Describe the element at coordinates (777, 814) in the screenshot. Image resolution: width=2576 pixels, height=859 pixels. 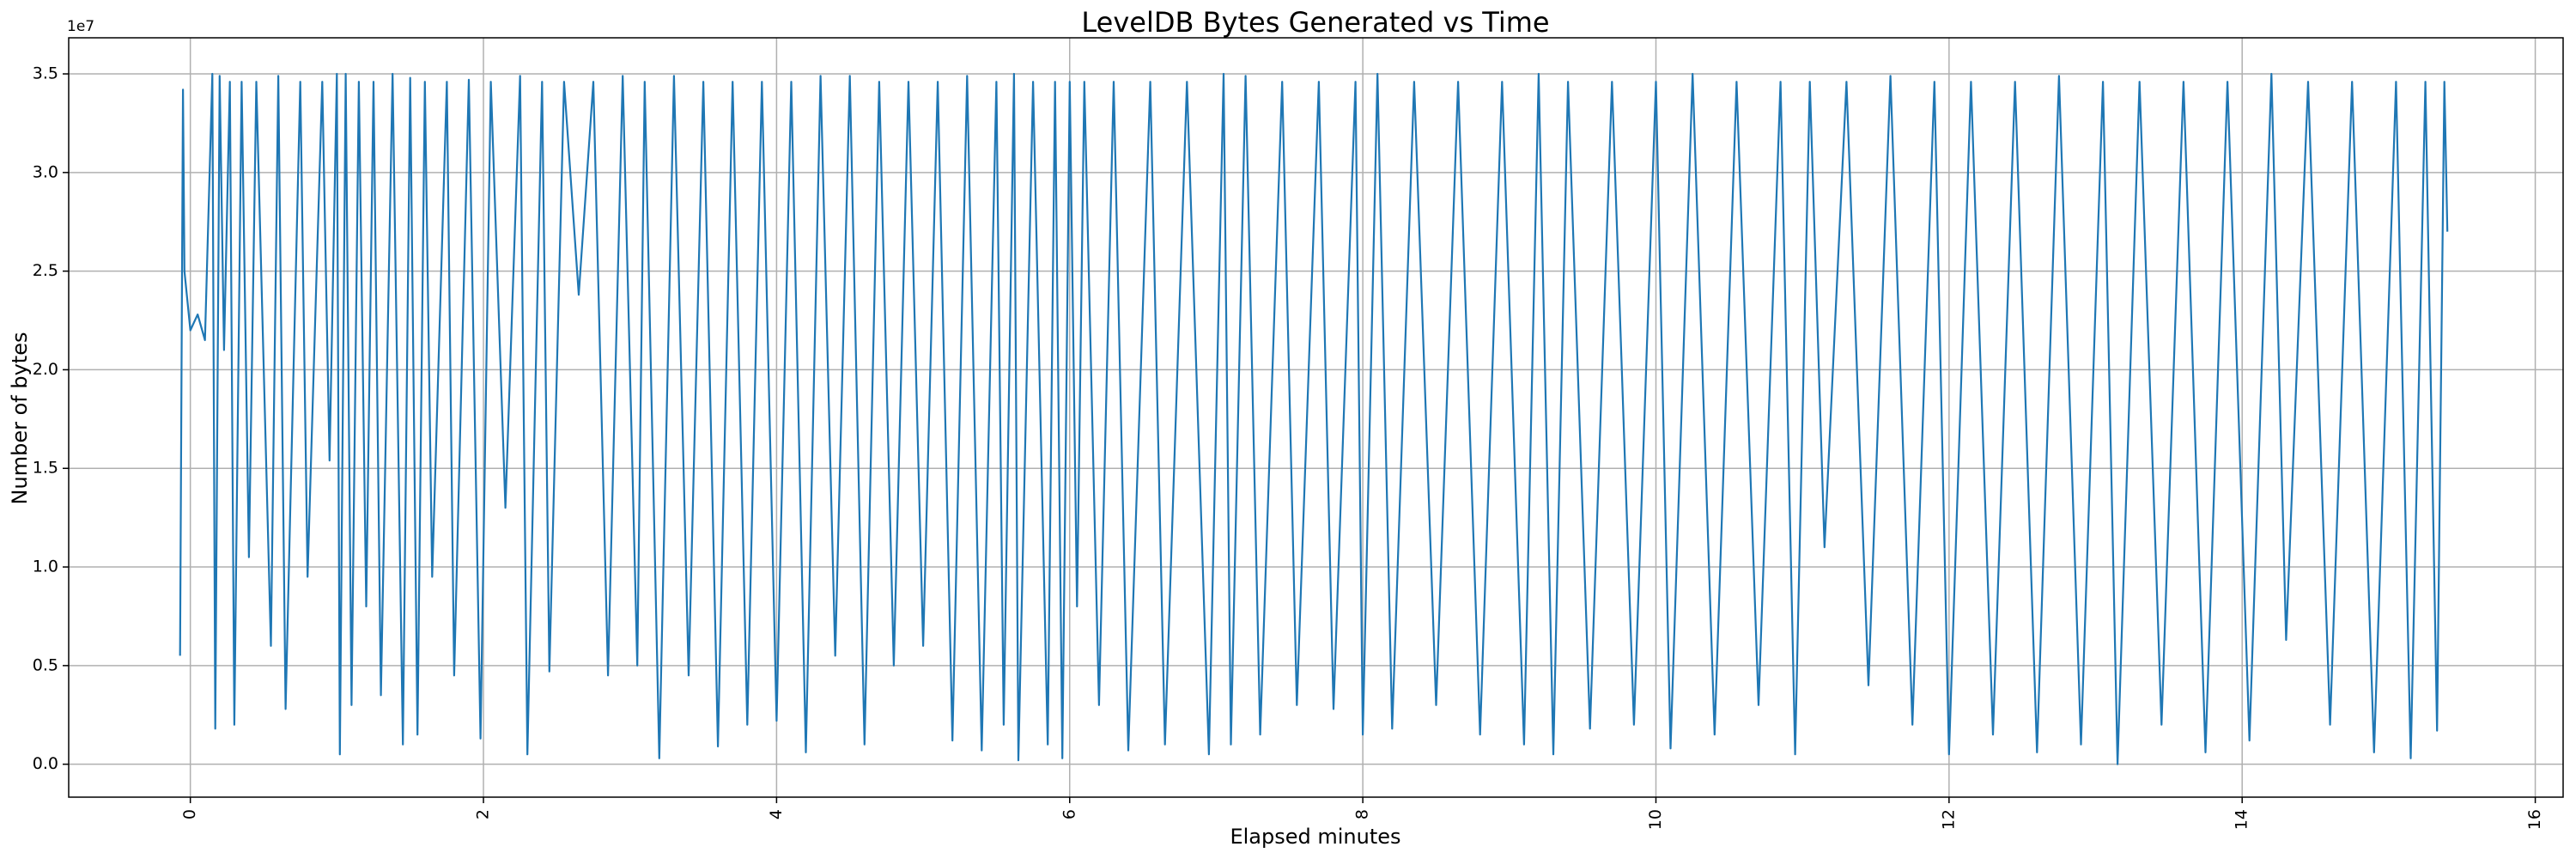
I see `x-tick-label: 4` at that location.